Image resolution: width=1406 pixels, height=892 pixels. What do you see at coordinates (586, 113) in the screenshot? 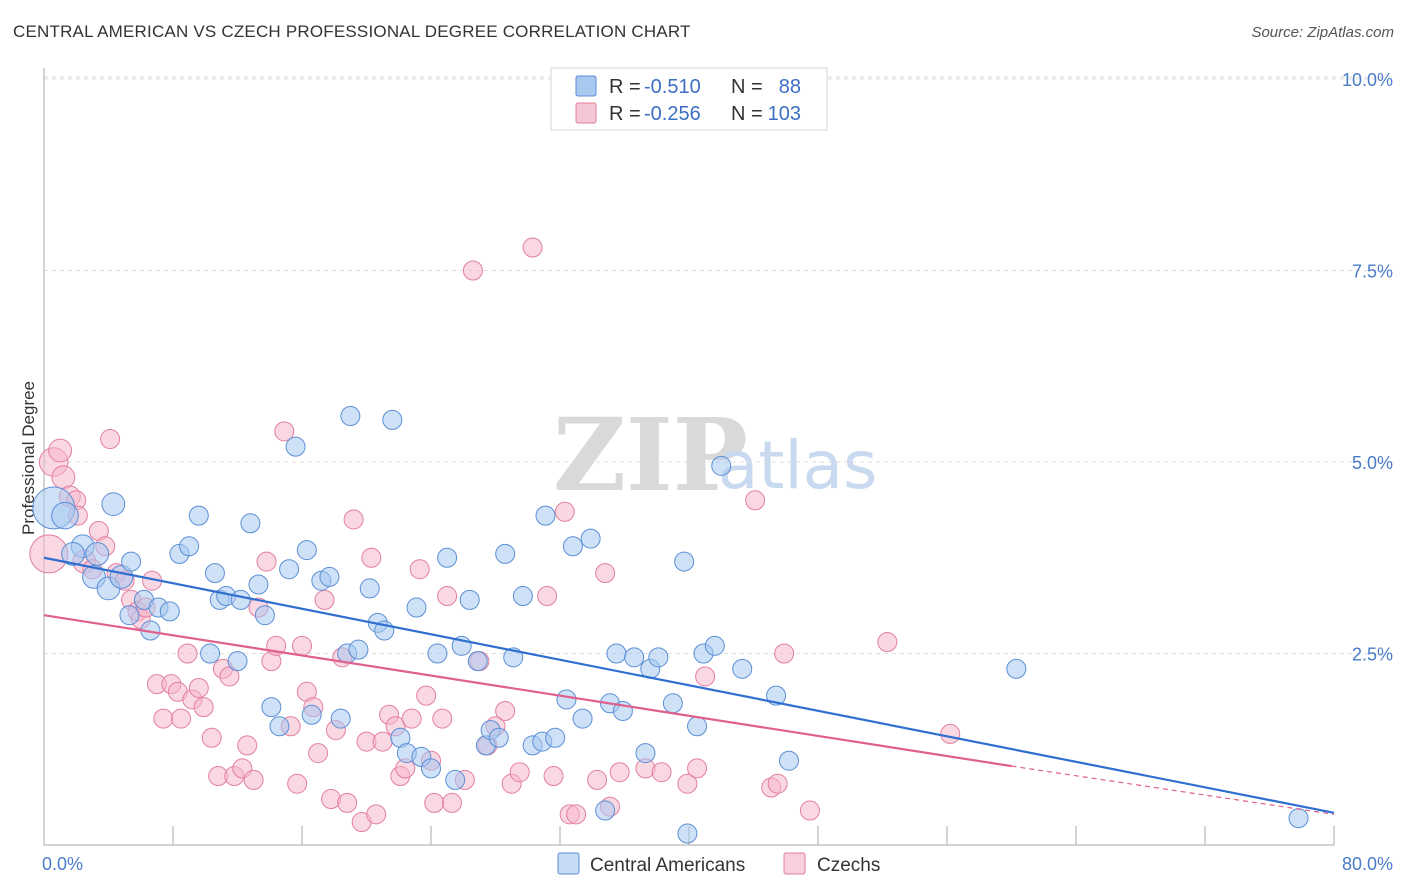
I see `legend-swatch-czechs` at bounding box center [586, 113].